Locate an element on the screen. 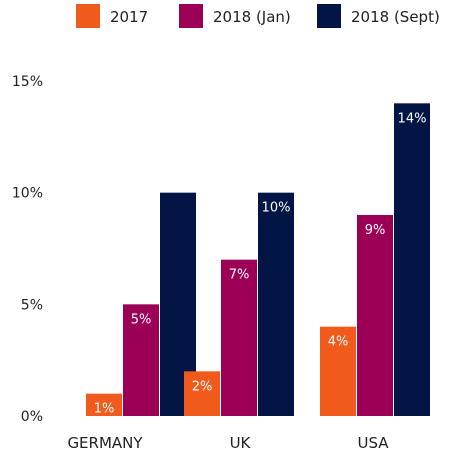 The image size is (461, 458). data-label: 4% is located at coordinates (338, 342).